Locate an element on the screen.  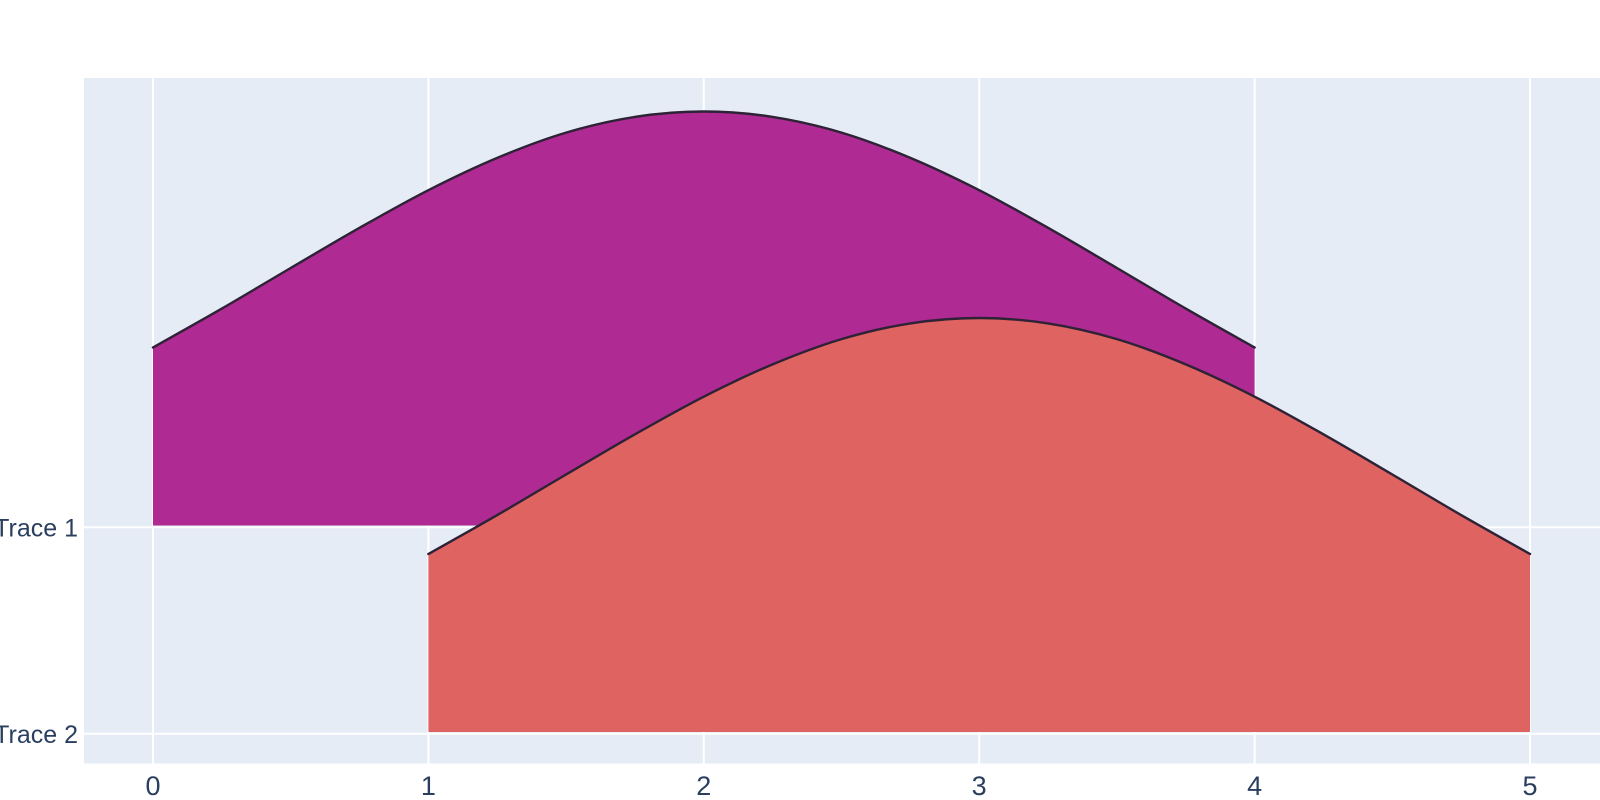
x-tick-label-2: 2 is located at coordinates (703, 785).